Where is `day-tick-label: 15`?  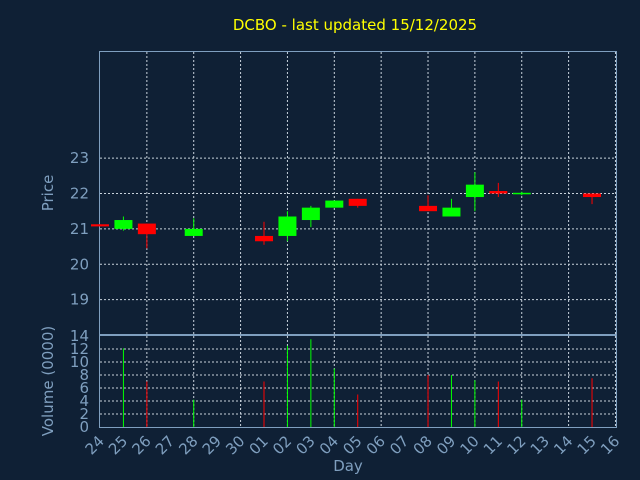 day-tick-label: 15 is located at coordinates (587, 445).